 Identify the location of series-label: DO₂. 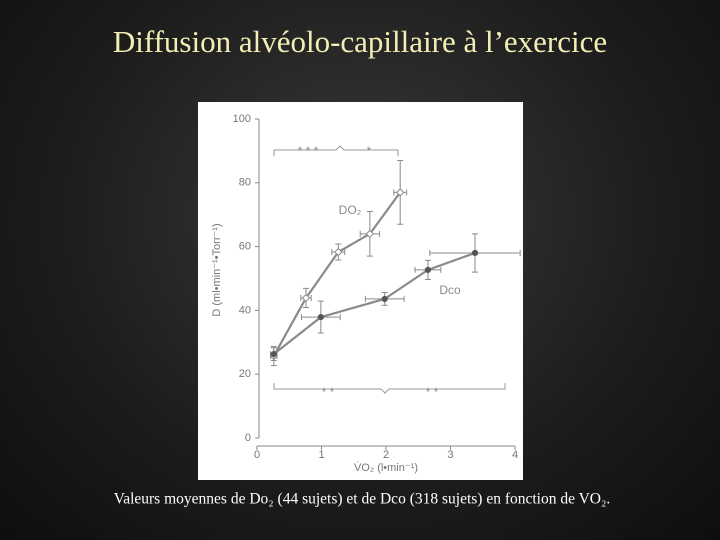
(350, 210).